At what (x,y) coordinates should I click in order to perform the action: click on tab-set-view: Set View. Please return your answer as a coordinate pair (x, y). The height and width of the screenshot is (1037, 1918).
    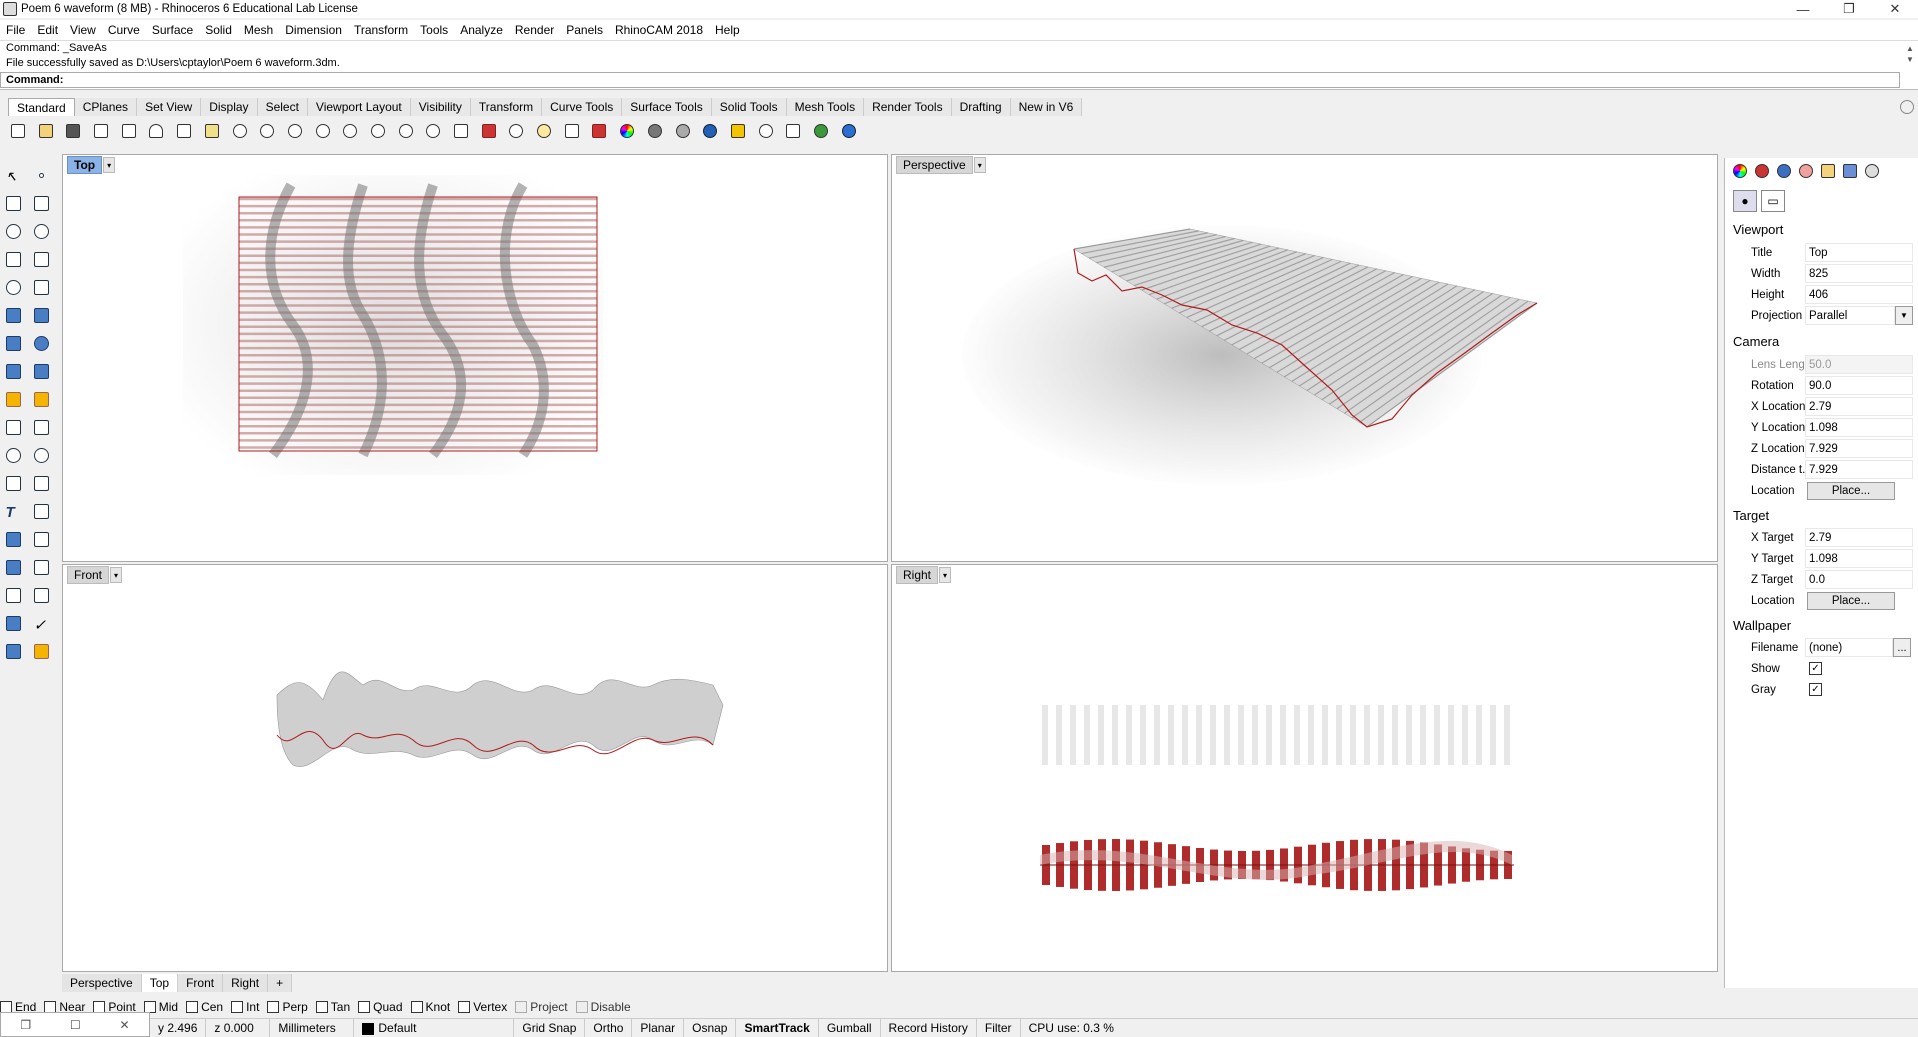
    Looking at the image, I should click on (169, 107).